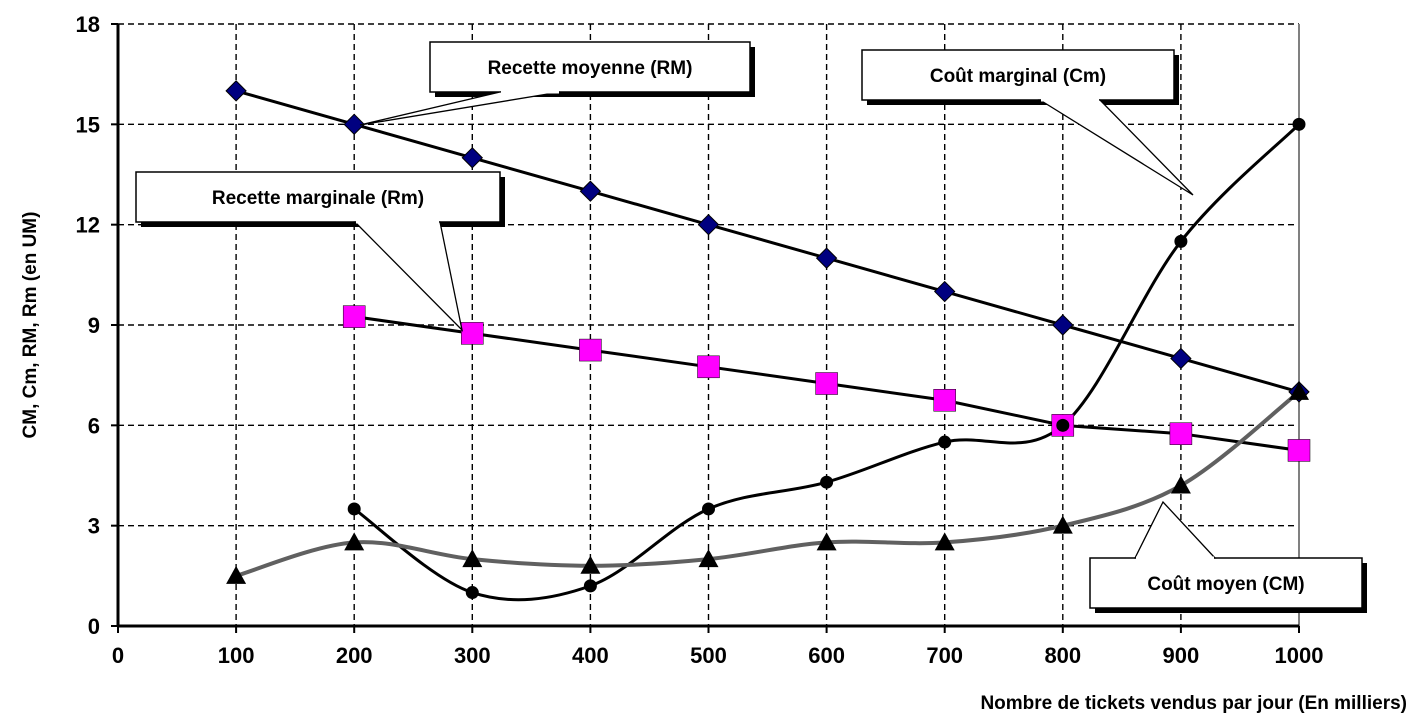  What do you see at coordinates (94, 325) in the screenshot?
I see `y-tick-label: 9` at bounding box center [94, 325].